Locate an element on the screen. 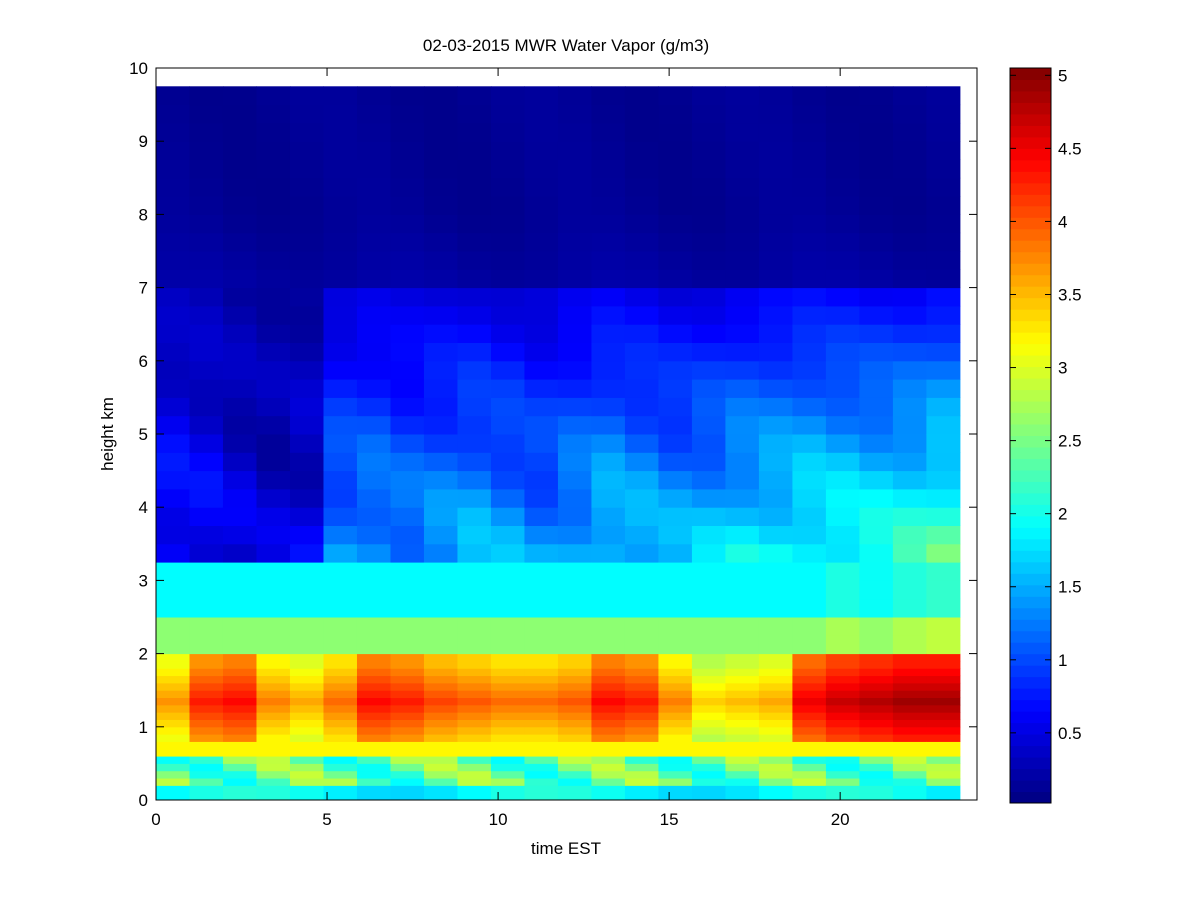  y-axis-label: height km is located at coordinates (107, 434).